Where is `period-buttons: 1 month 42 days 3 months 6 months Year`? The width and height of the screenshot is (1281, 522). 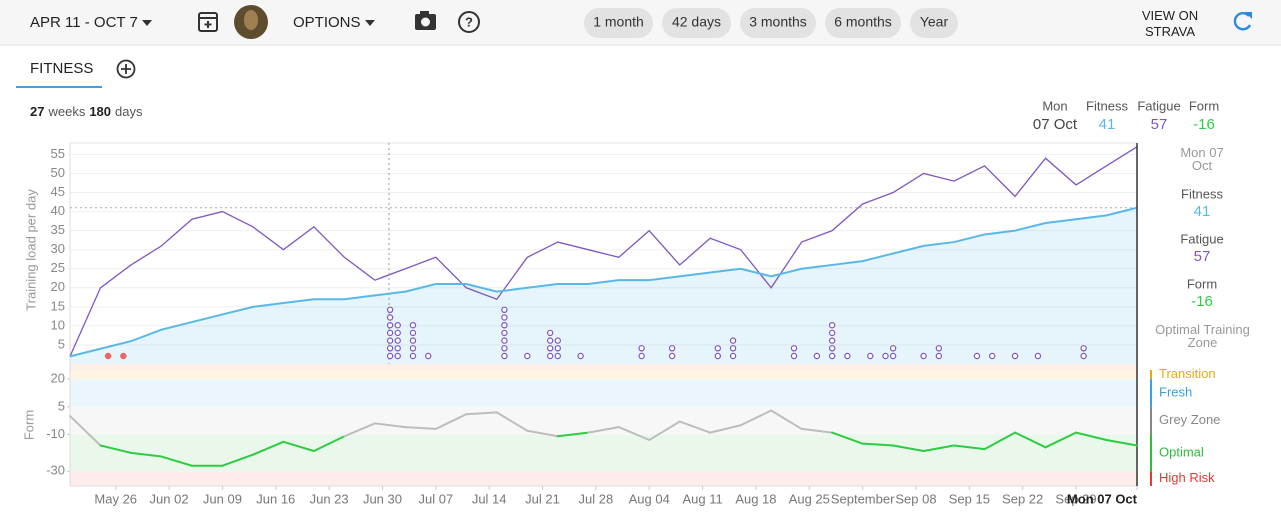 period-buttons: 1 month 42 days 3 months 6 months Year is located at coordinates (771, 23).